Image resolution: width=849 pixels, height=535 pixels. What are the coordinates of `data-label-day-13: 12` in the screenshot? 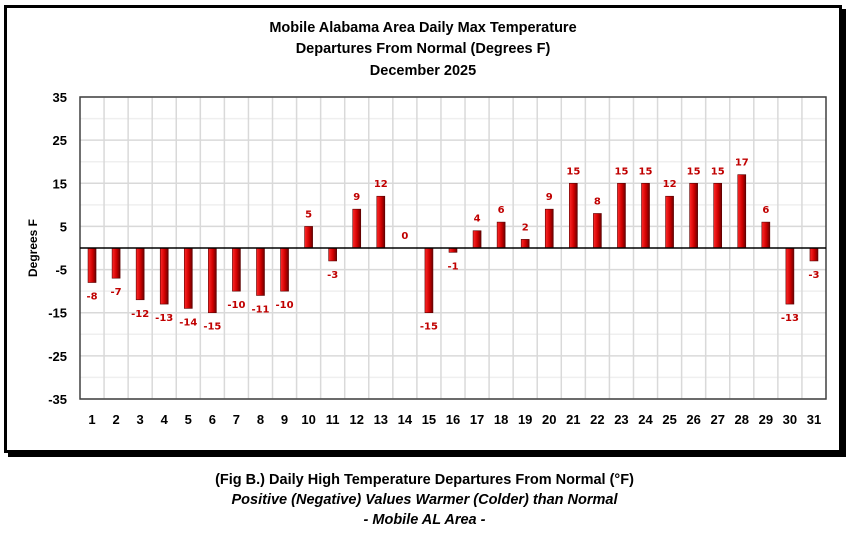 It's located at (381, 184).